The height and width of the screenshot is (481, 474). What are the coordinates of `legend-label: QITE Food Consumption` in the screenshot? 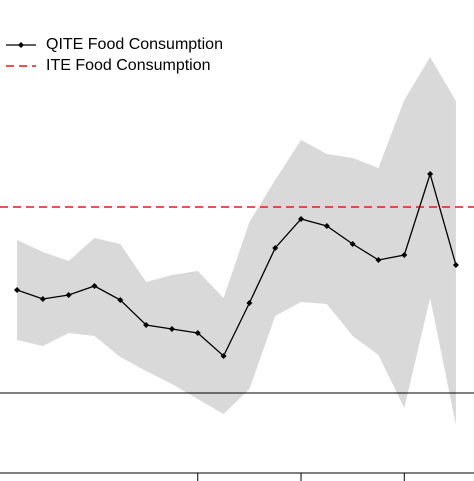 It's located at (134, 44).